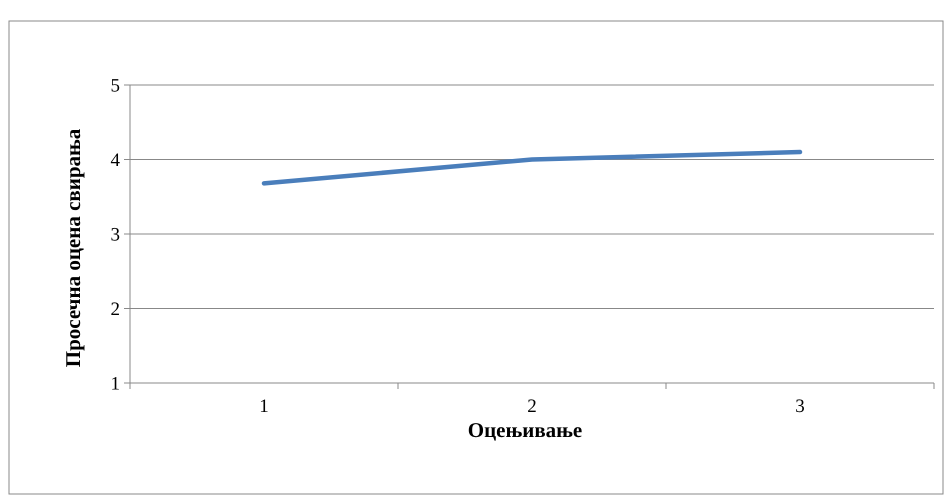 This screenshot has height=504, width=952. Describe the element at coordinates (800, 406) in the screenshot. I see `x-tick-label: 3` at that location.